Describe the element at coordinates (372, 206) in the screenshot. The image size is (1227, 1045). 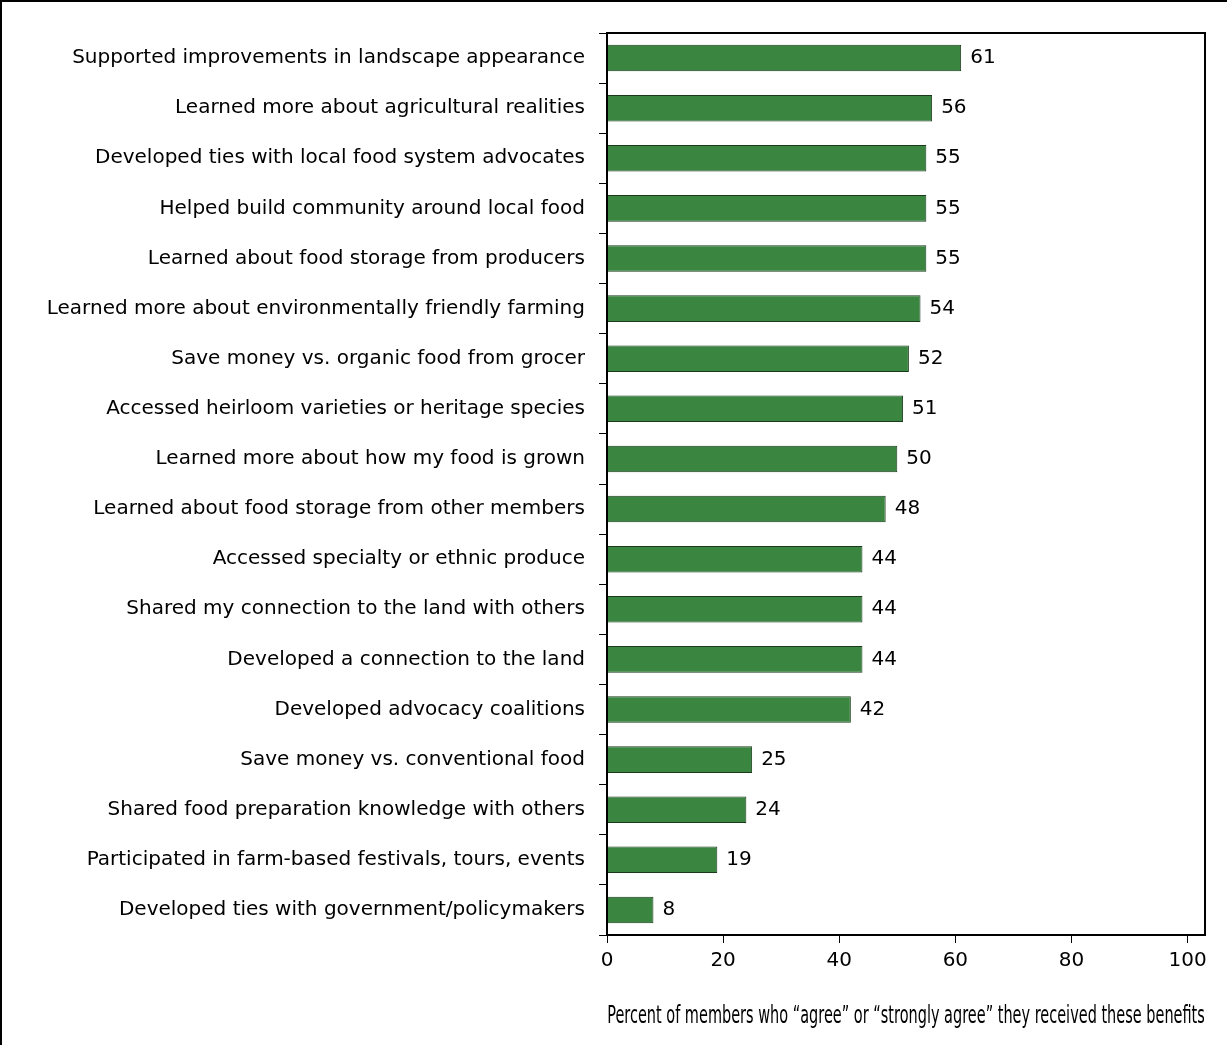
I see `y-tick-label: Helped build community around local food` at that location.